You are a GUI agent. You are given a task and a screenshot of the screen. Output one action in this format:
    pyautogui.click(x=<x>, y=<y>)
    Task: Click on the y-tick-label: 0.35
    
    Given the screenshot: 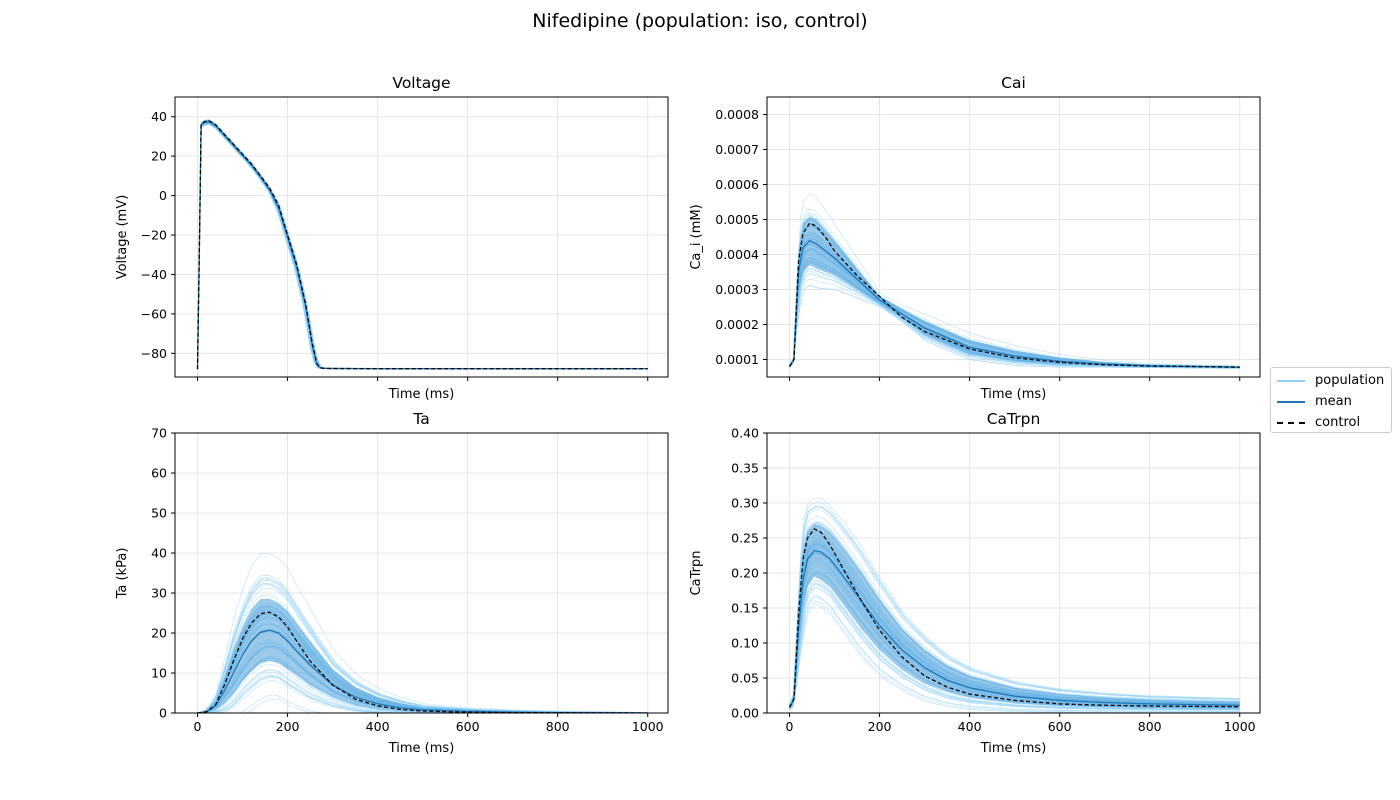 What is the action you would take?
    pyautogui.click(x=745, y=468)
    